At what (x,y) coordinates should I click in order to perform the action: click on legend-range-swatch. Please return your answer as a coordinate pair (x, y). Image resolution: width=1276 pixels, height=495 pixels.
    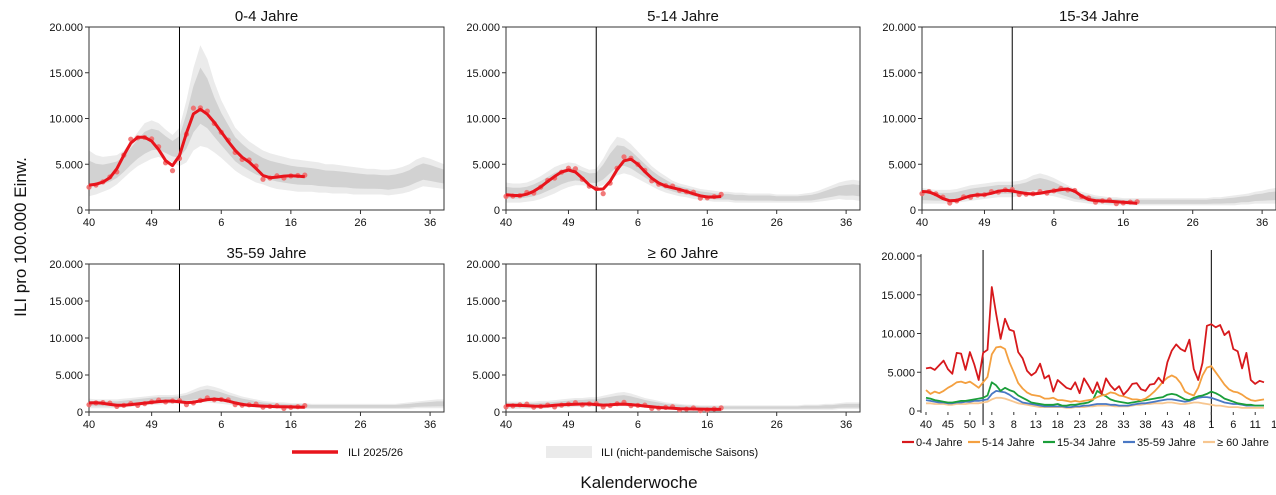
    Looking at the image, I should click on (569, 452).